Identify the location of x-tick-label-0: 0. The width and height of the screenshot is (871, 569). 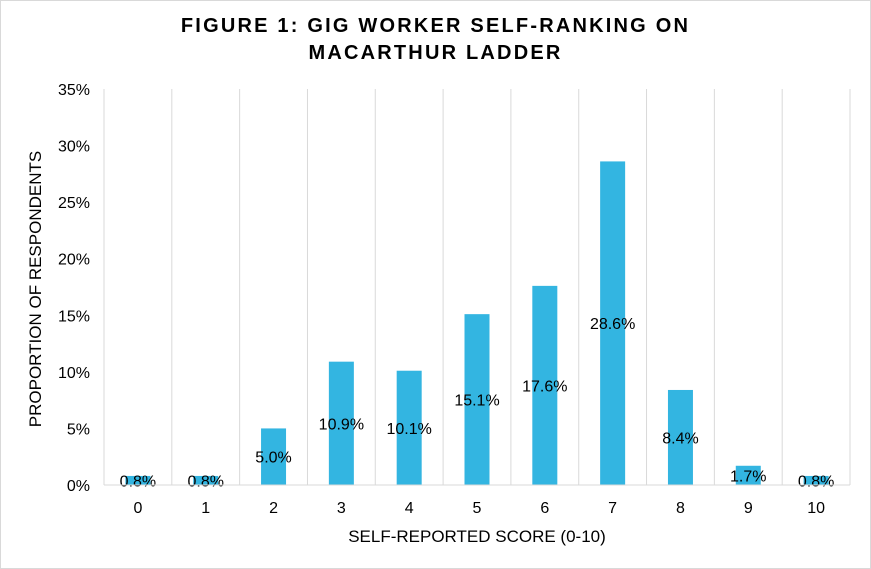
(137, 508).